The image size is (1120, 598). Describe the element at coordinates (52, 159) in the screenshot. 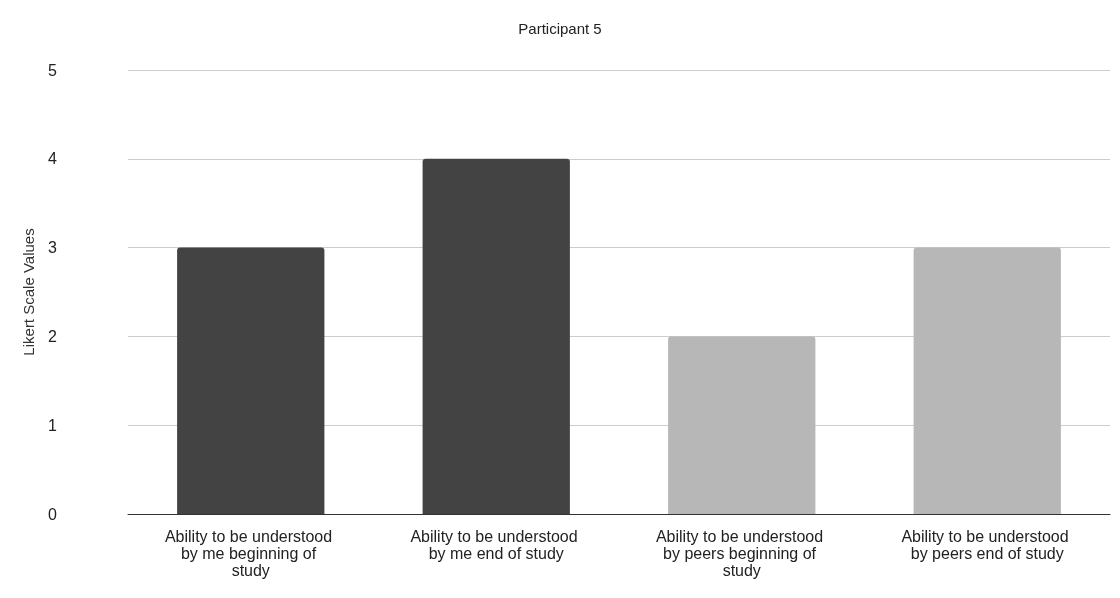

I see `y-tick-label: 4` at that location.